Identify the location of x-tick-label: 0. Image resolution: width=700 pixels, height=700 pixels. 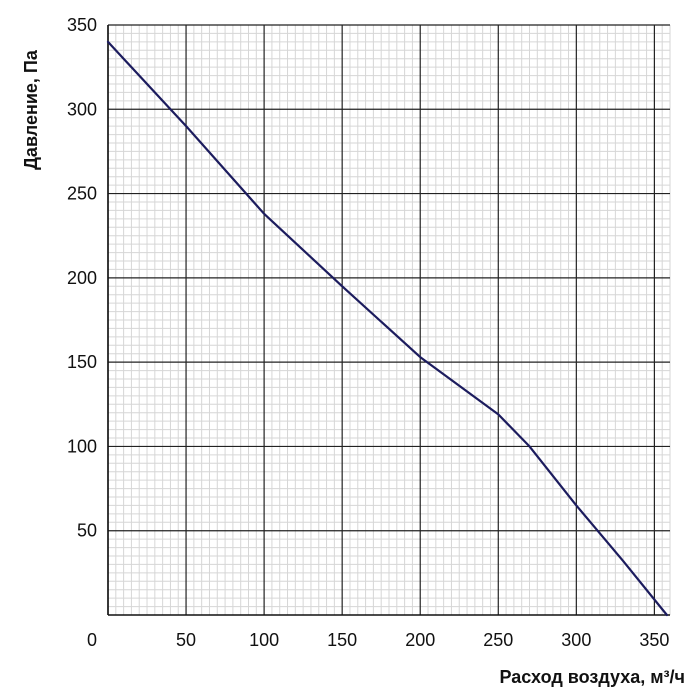
(92, 640).